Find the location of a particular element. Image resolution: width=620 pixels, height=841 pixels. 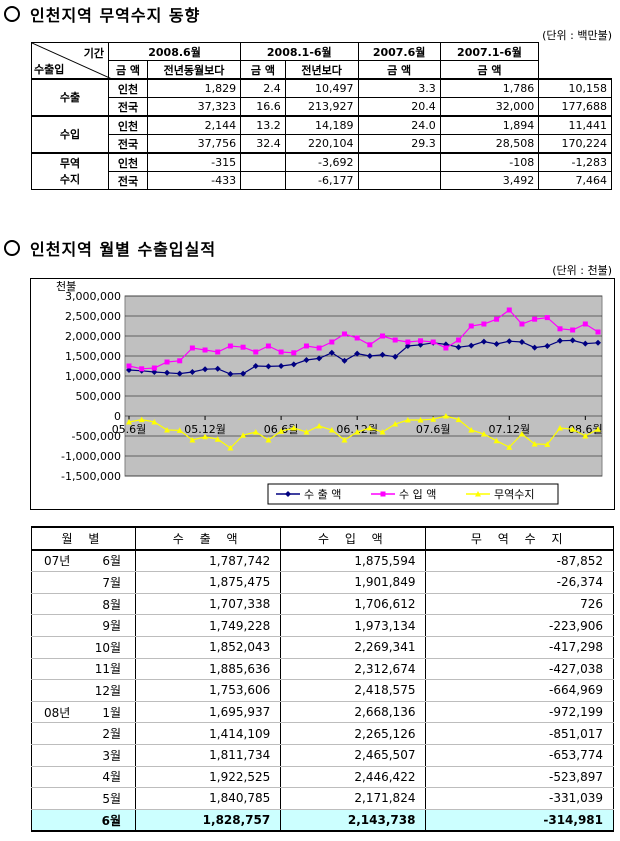

export-cell: 1,695,937 is located at coordinates (208, 712).